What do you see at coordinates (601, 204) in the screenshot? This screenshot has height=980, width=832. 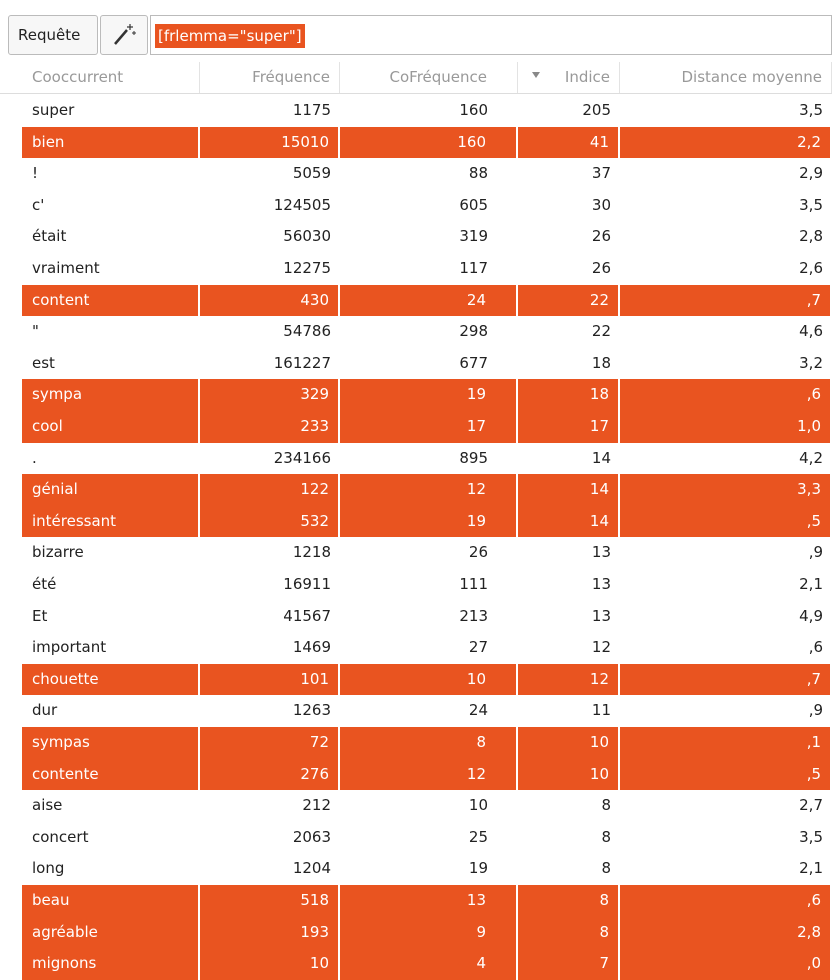 I see `table-cell: 30` at bounding box center [601, 204].